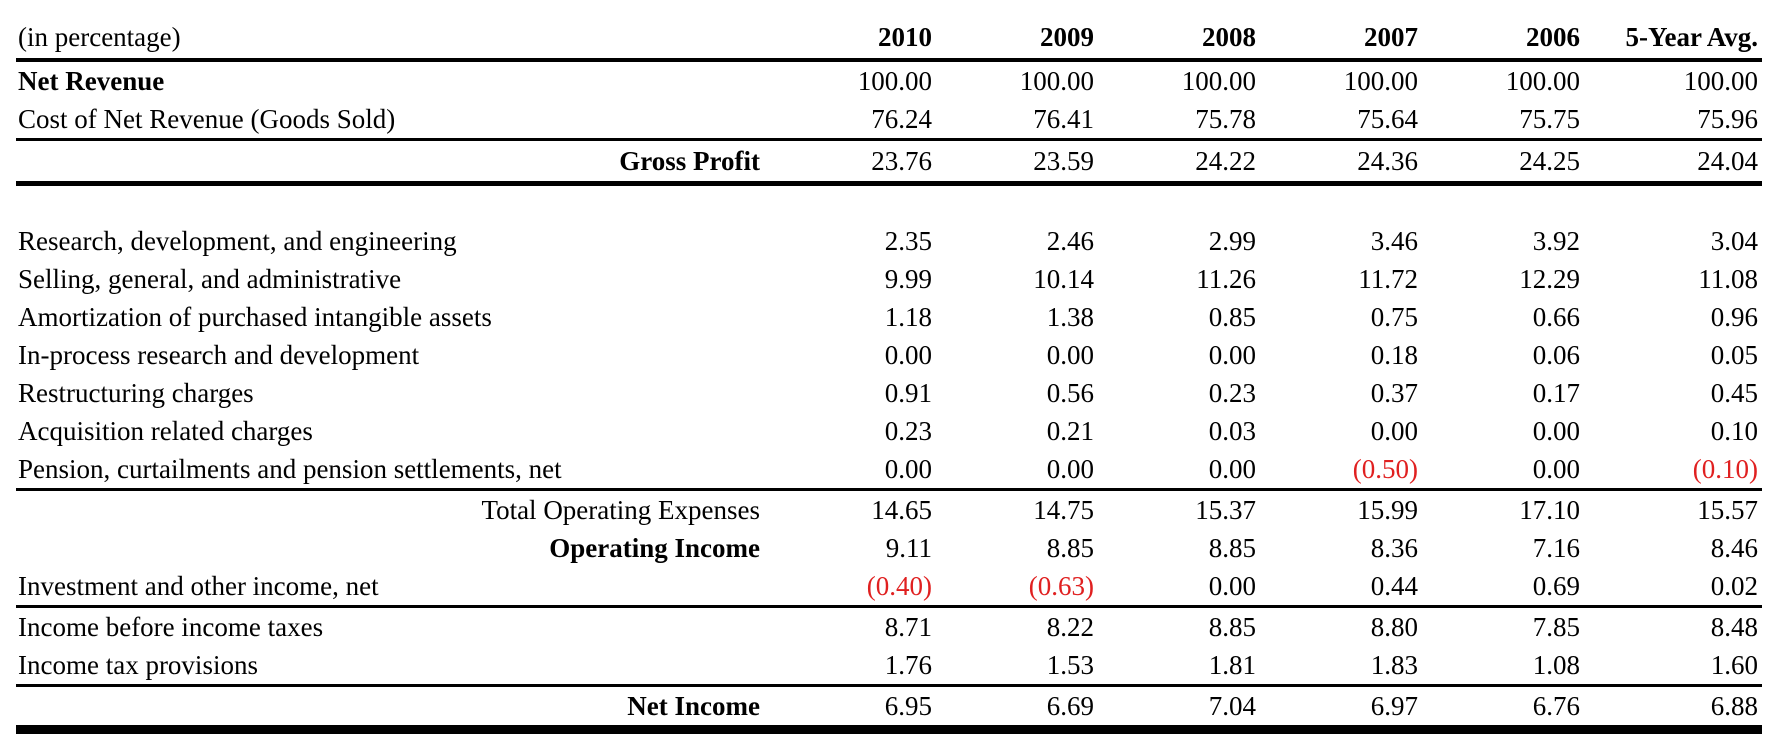 This screenshot has height=734, width=1778. I want to click on cell-value: 24.22, so click(1179, 162).